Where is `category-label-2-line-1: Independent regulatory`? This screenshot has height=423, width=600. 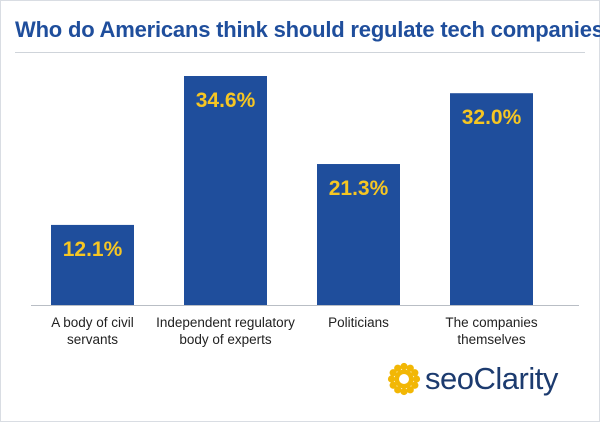 category-label-2-line-1: Independent regulatory is located at coordinates (225, 322).